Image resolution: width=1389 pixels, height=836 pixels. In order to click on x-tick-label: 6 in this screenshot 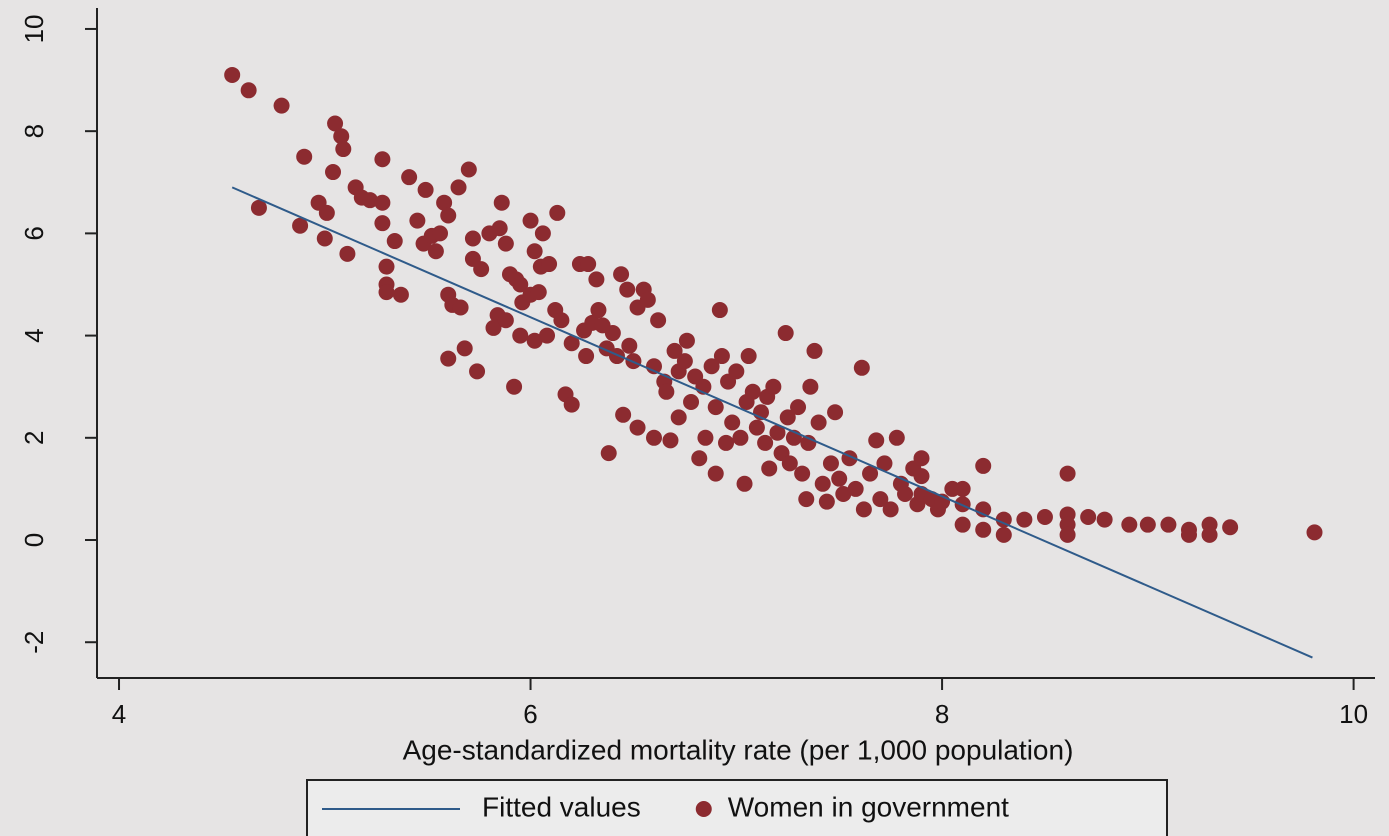, I will do `click(530, 714)`.